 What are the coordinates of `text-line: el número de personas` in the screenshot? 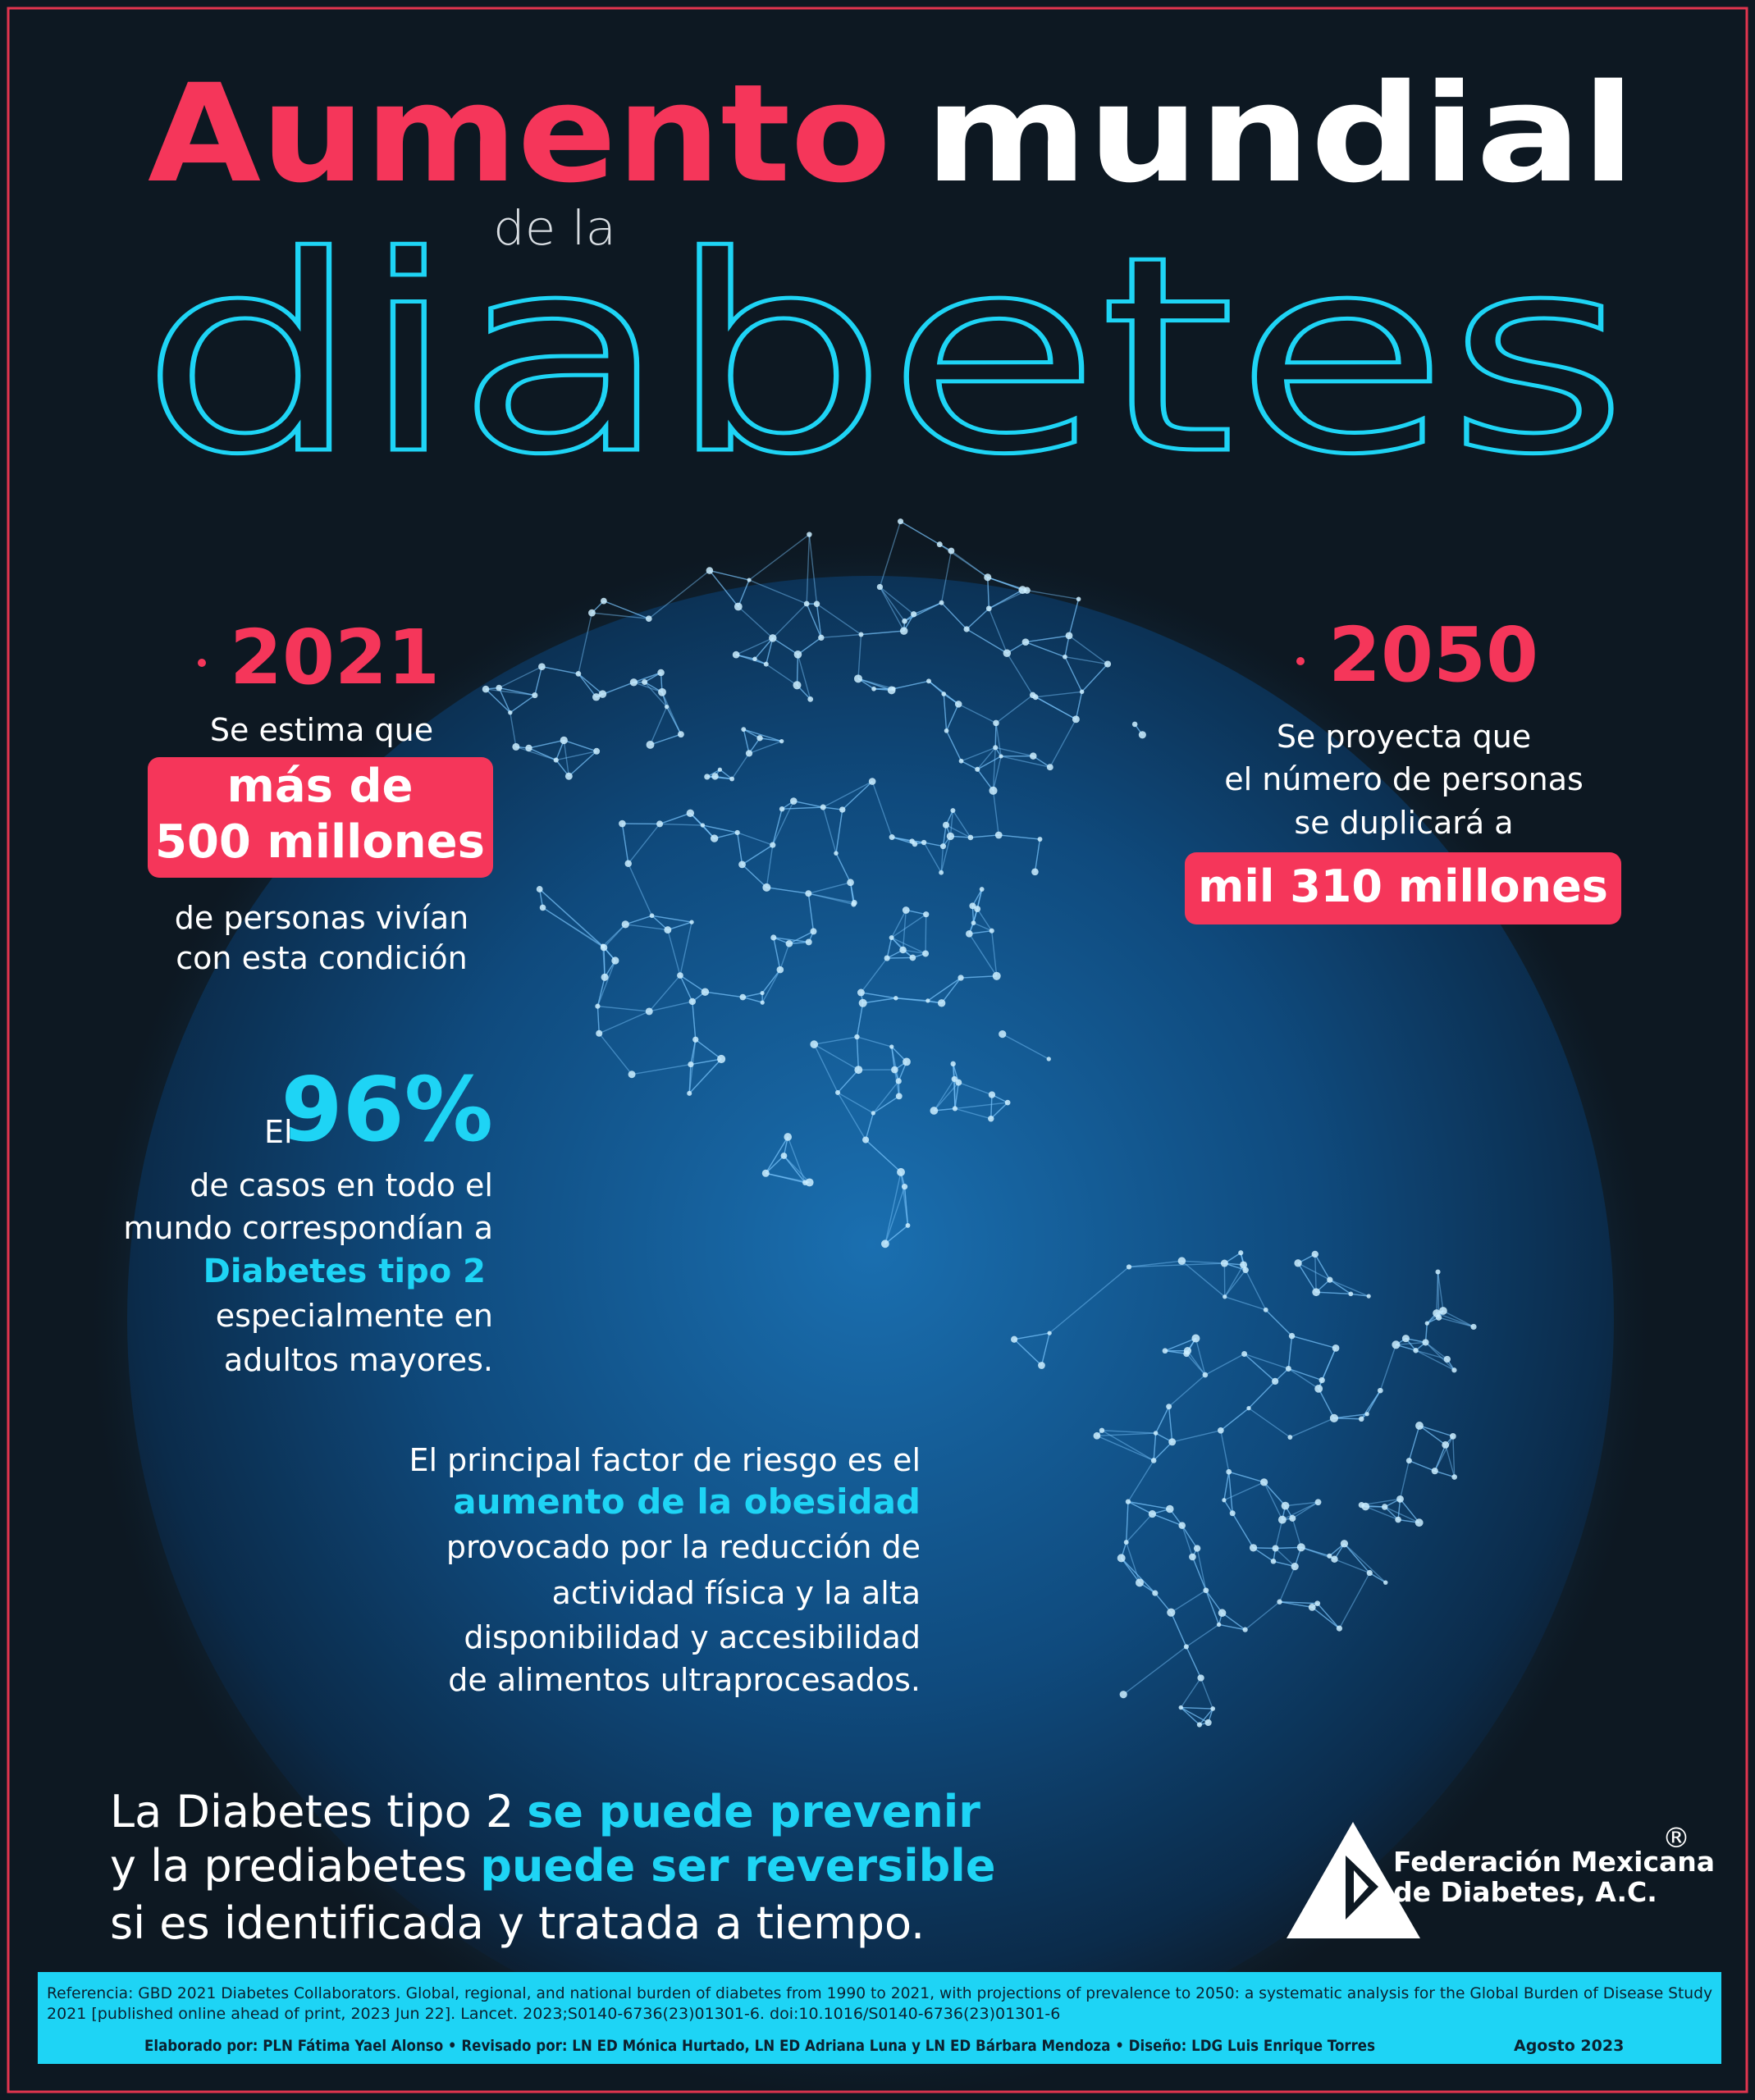 It's located at (1404, 779).